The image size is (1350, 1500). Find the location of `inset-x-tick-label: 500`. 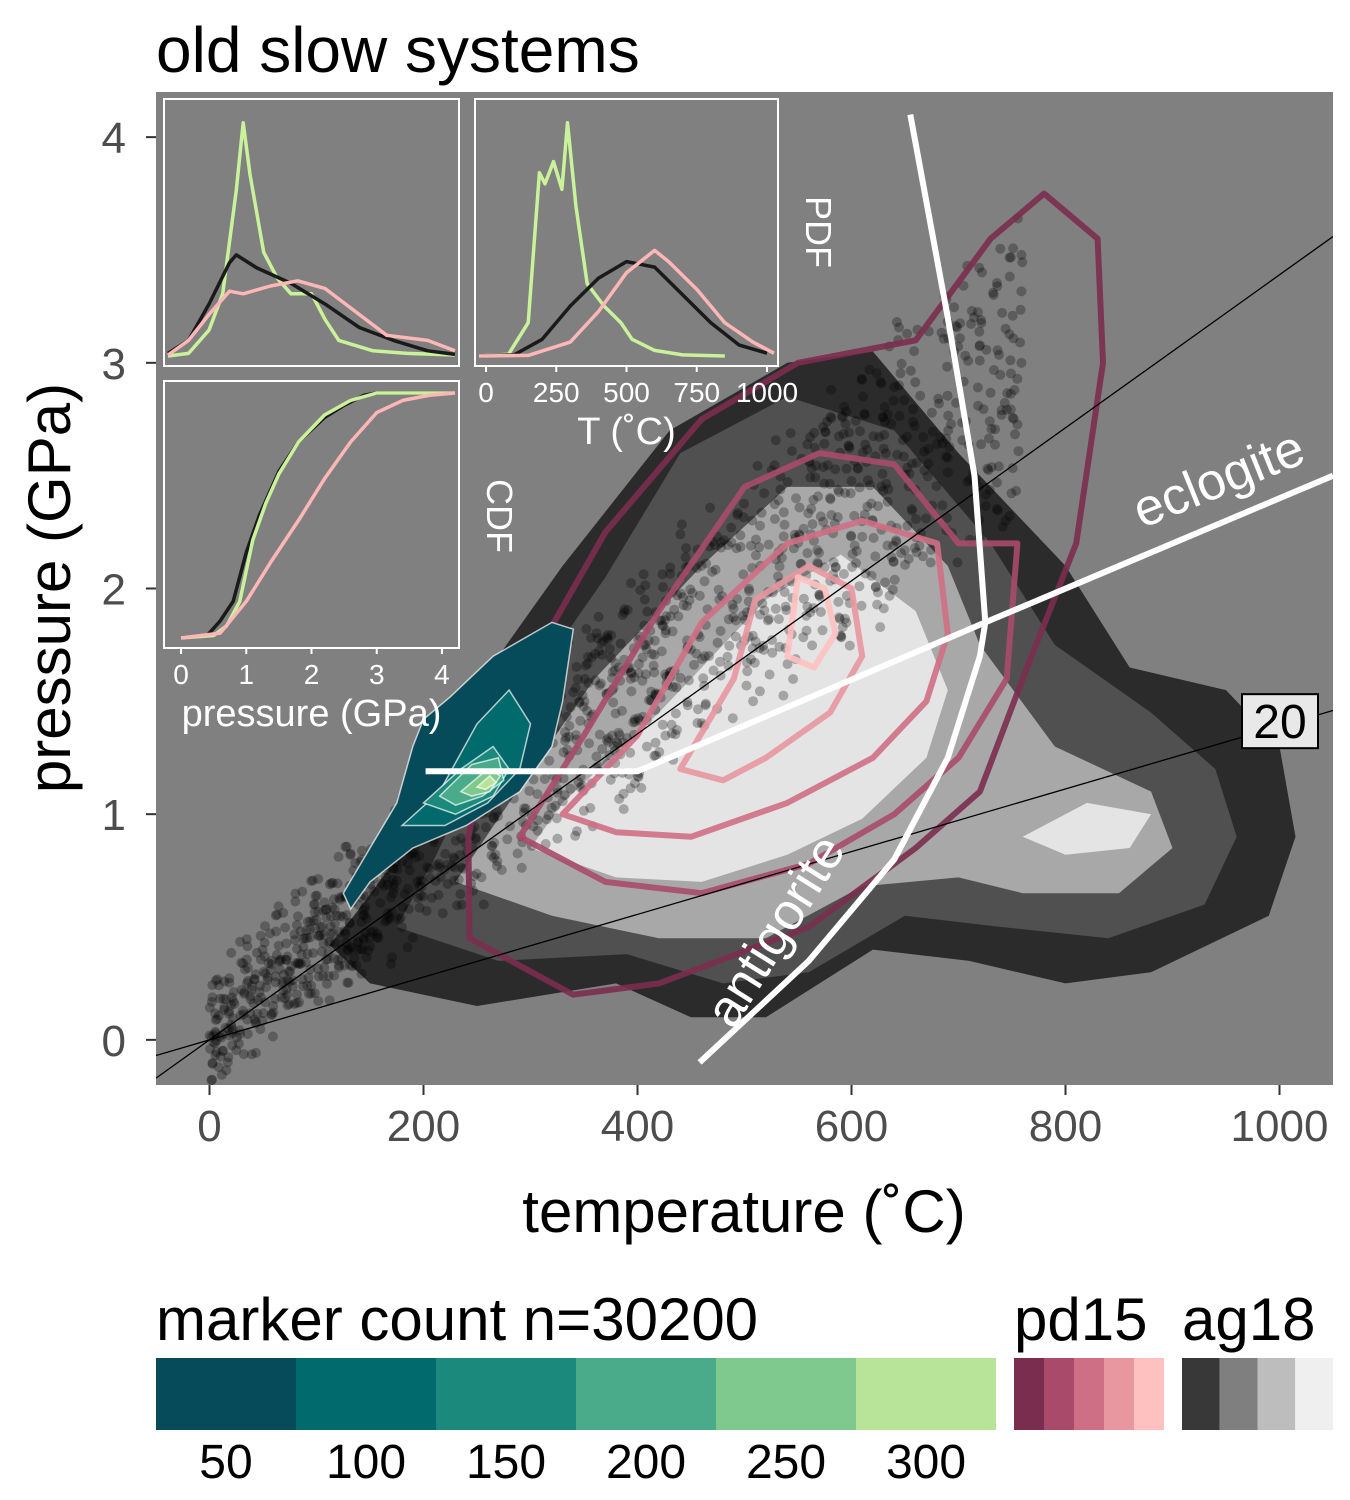

inset-x-tick-label: 500 is located at coordinates (626, 392).